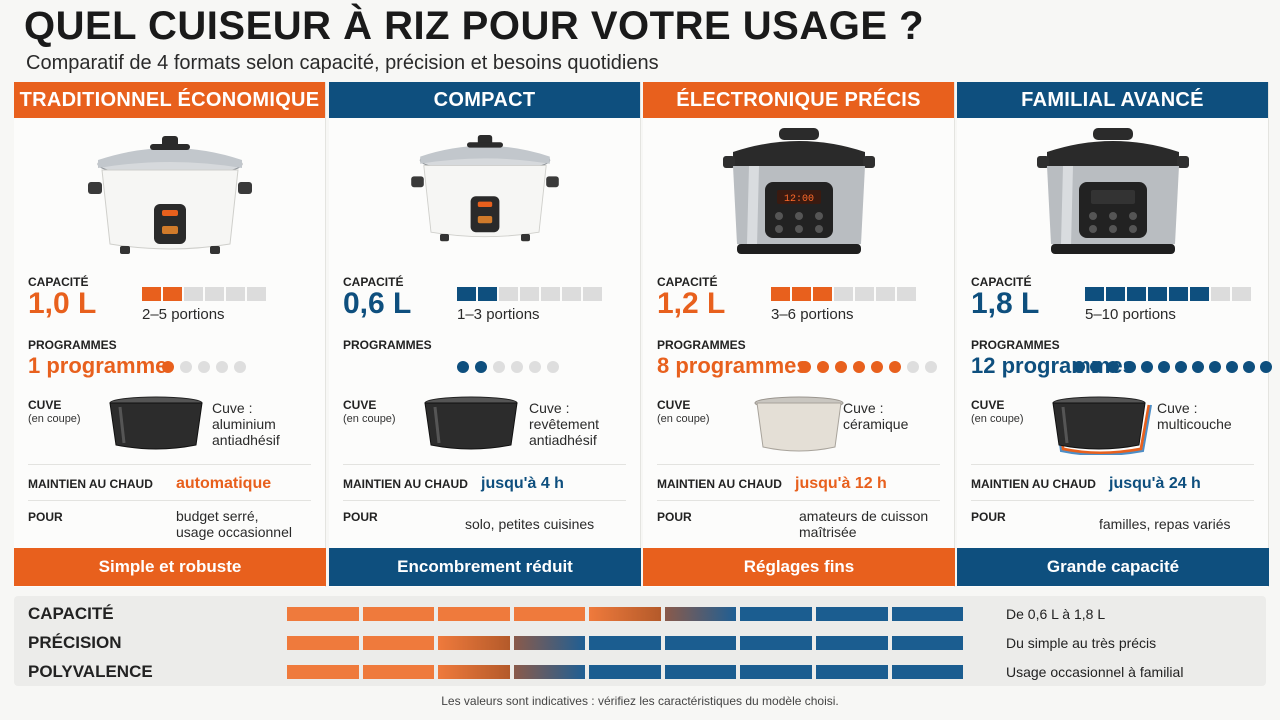 This screenshot has width=1280, height=720. What do you see at coordinates (1165, 524) in the screenshot?
I see `for-text: familles, repas variés` at bounding box center [1165, 524].